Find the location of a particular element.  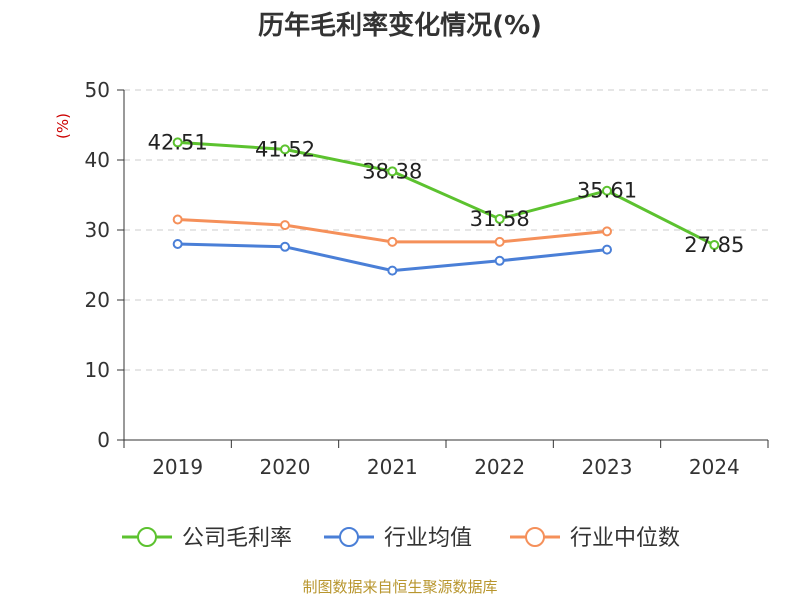

y-tick-label: 10 is located at coordinates (97, 370).